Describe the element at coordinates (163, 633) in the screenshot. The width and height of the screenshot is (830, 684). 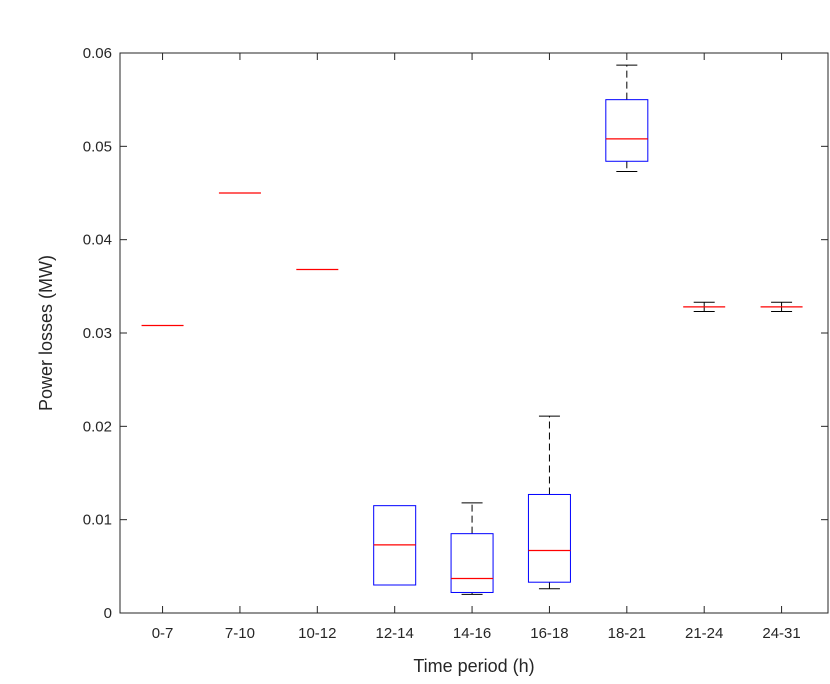
I see `x-tick-label: 0-7` at that location.